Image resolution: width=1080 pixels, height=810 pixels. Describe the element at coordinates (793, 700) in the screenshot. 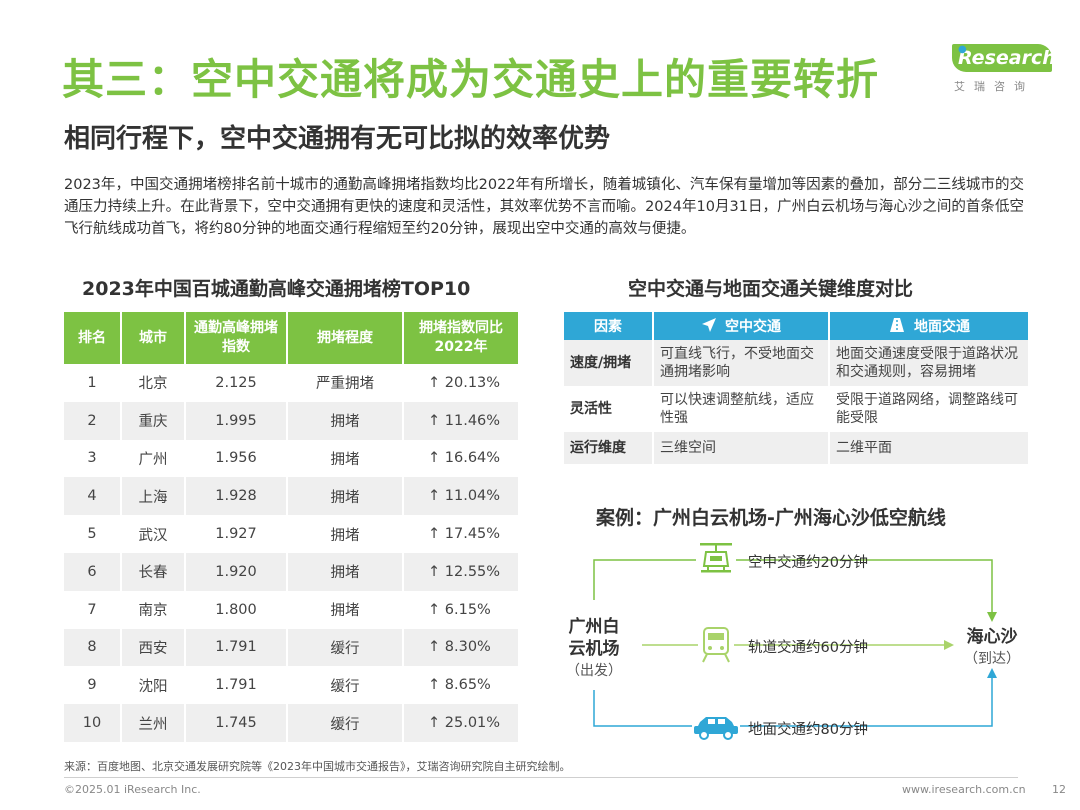

I see `ground-route-line` at that location.